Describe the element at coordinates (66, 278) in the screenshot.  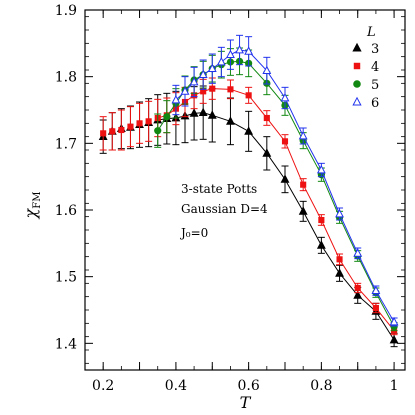
I see `y-tick-label: 1.5` at that location.